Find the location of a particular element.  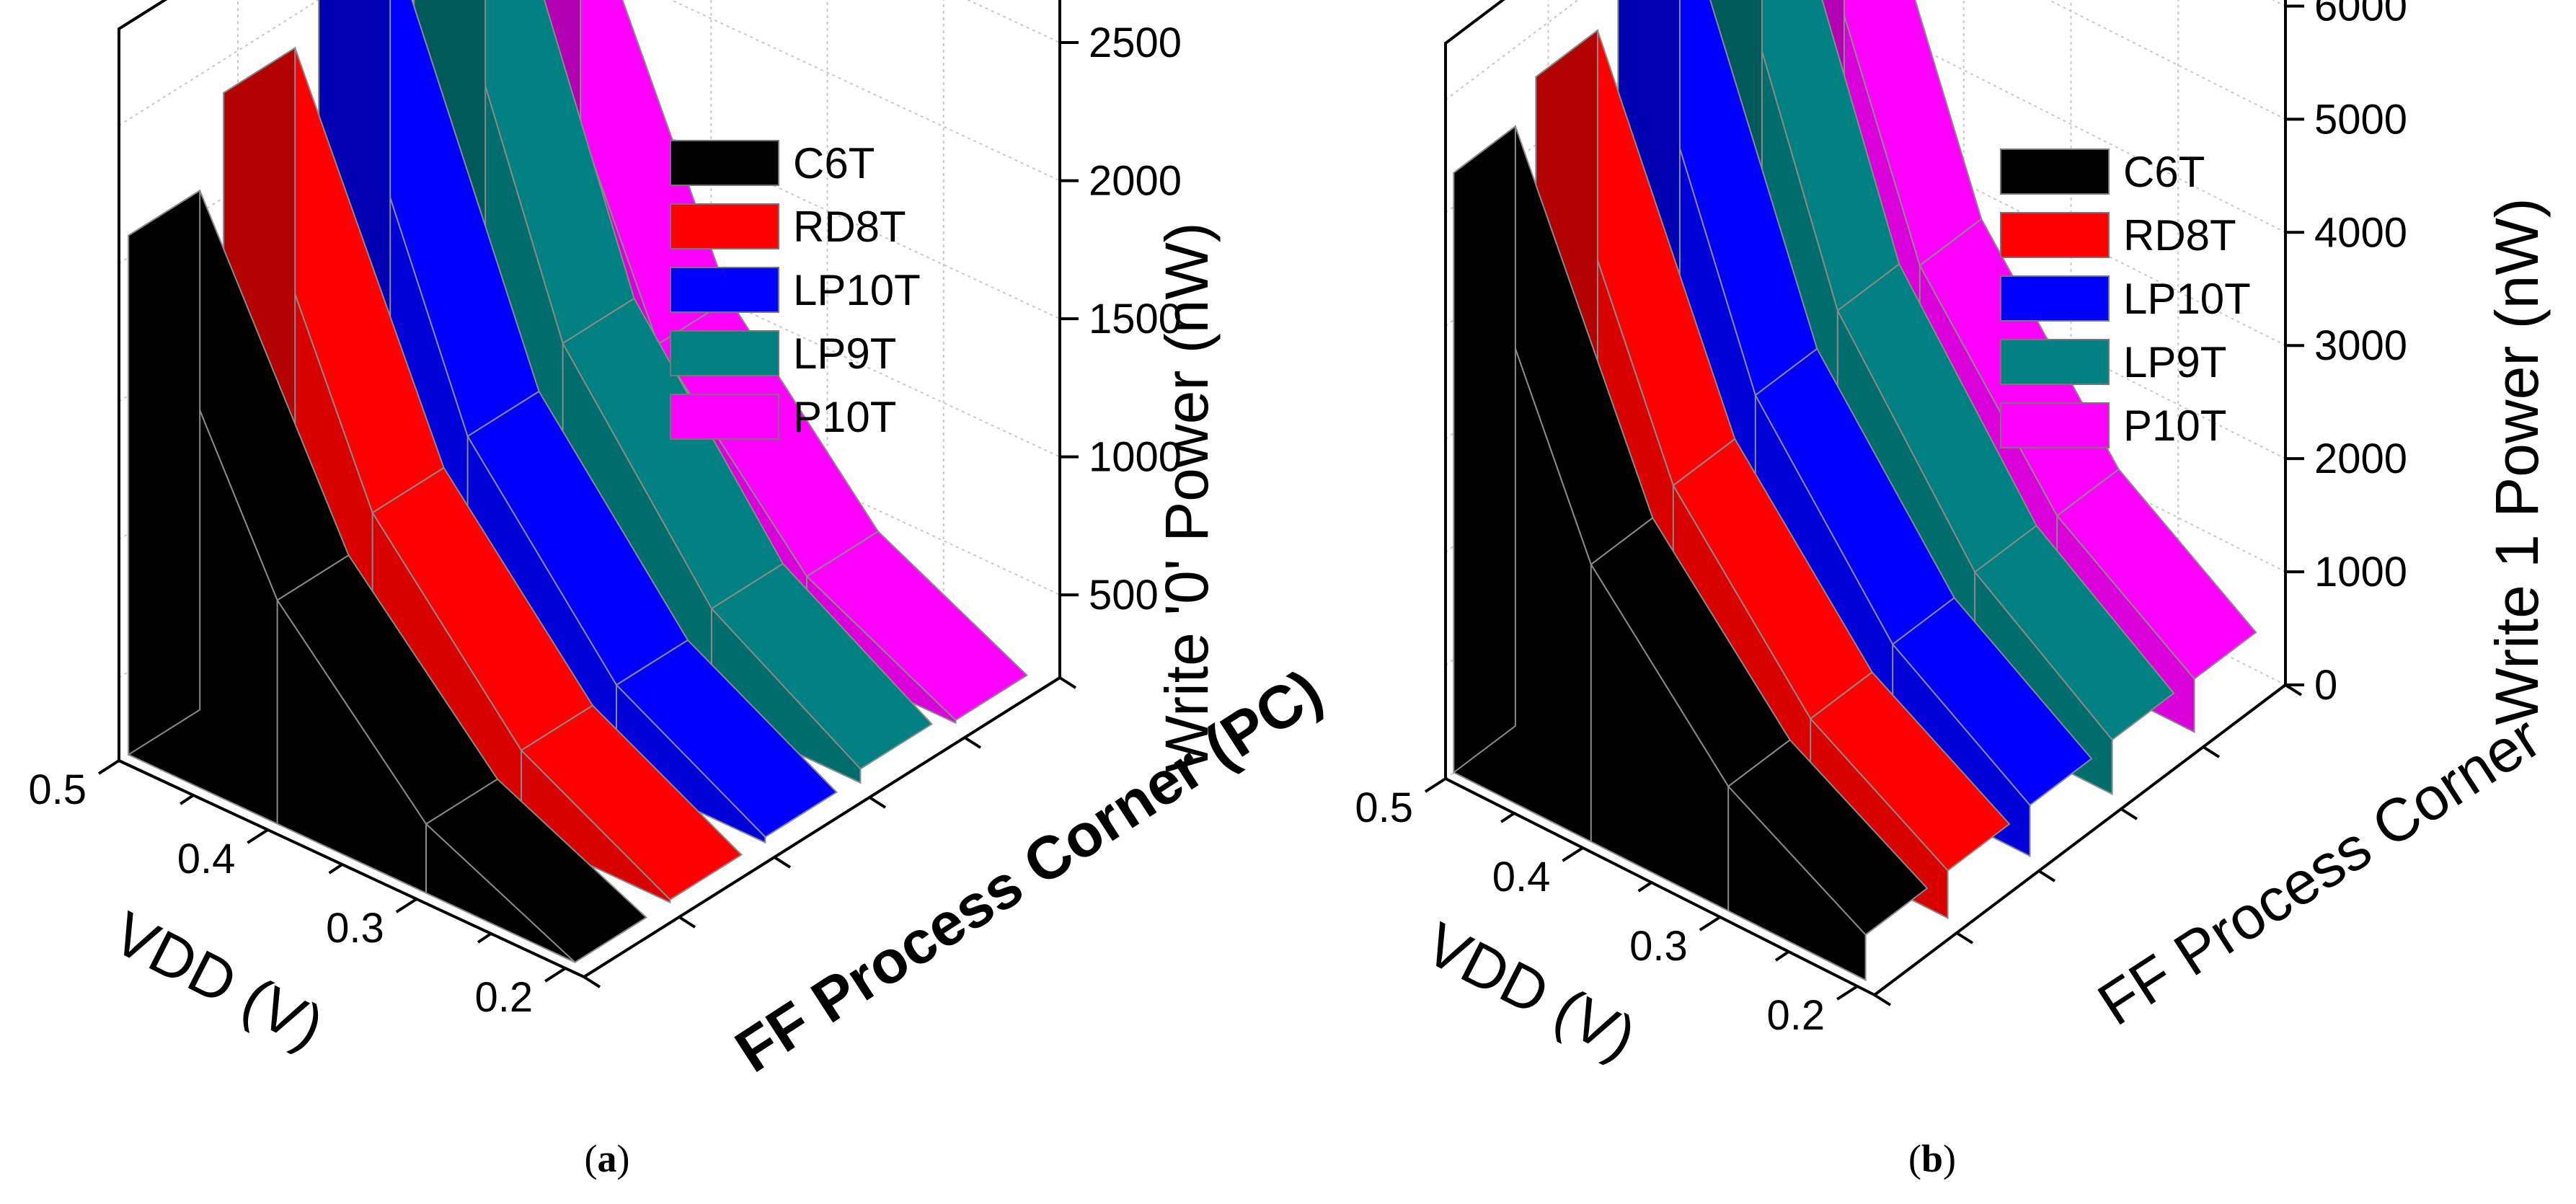

z-tick-label: 6000 is located at coordinates (2360, 15).